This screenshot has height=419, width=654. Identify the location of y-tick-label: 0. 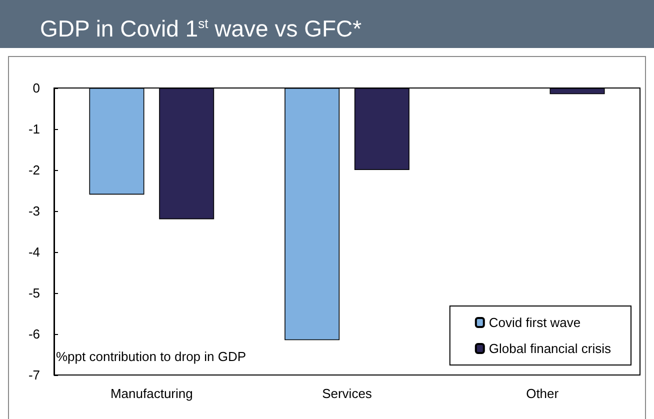
(36, 88).